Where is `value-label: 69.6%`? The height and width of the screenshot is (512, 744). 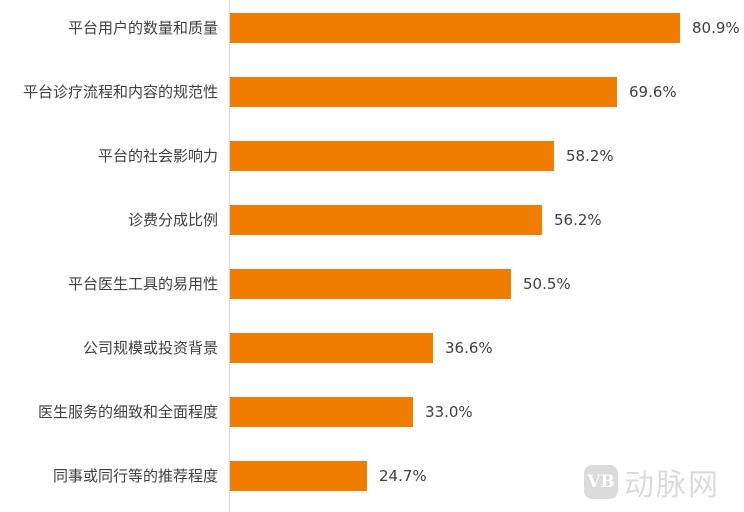 value-label: 69.6% is located at coordinates (653, 92).